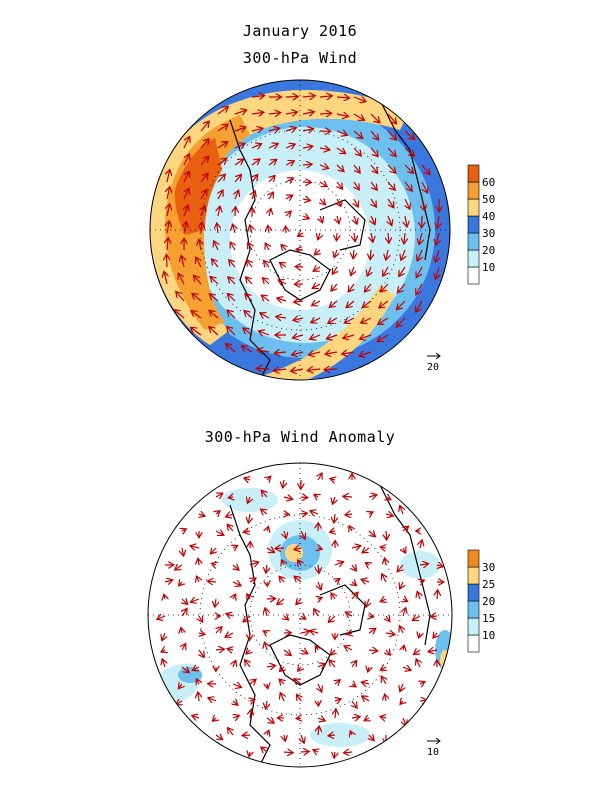 This screenshot has height=800, width=600. I want to click on colorbar-tick-label: 30, so click(488, 233).